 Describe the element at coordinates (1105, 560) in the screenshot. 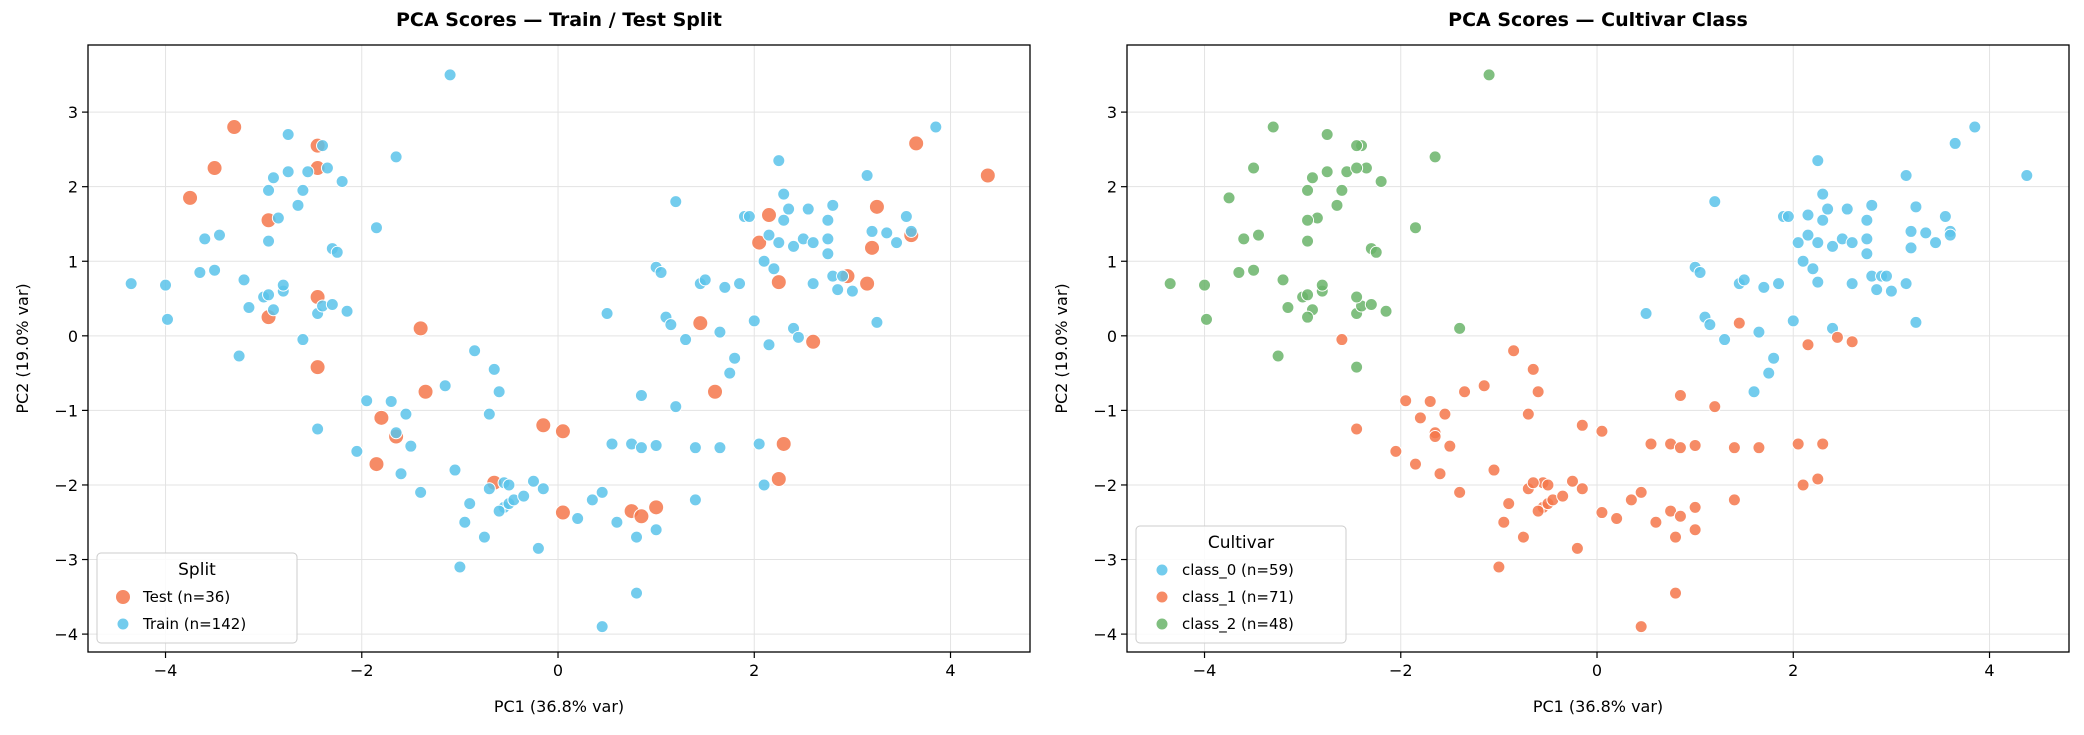

I see `y-tick-label: −3` at that location.